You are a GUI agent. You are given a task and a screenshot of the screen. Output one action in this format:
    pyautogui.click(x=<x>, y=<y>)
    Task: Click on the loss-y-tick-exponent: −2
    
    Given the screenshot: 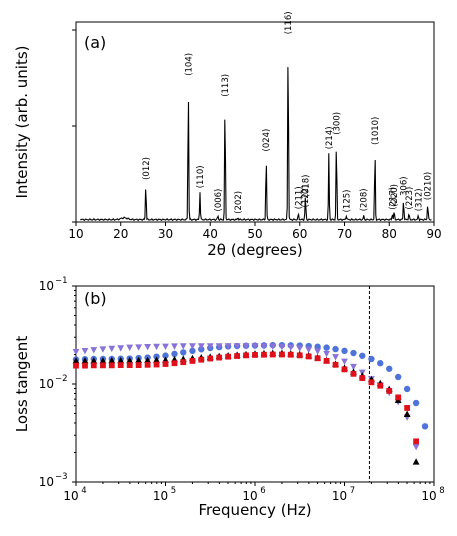 What is the action you would take?
    pyautogui.click(x=61, y=379)
    